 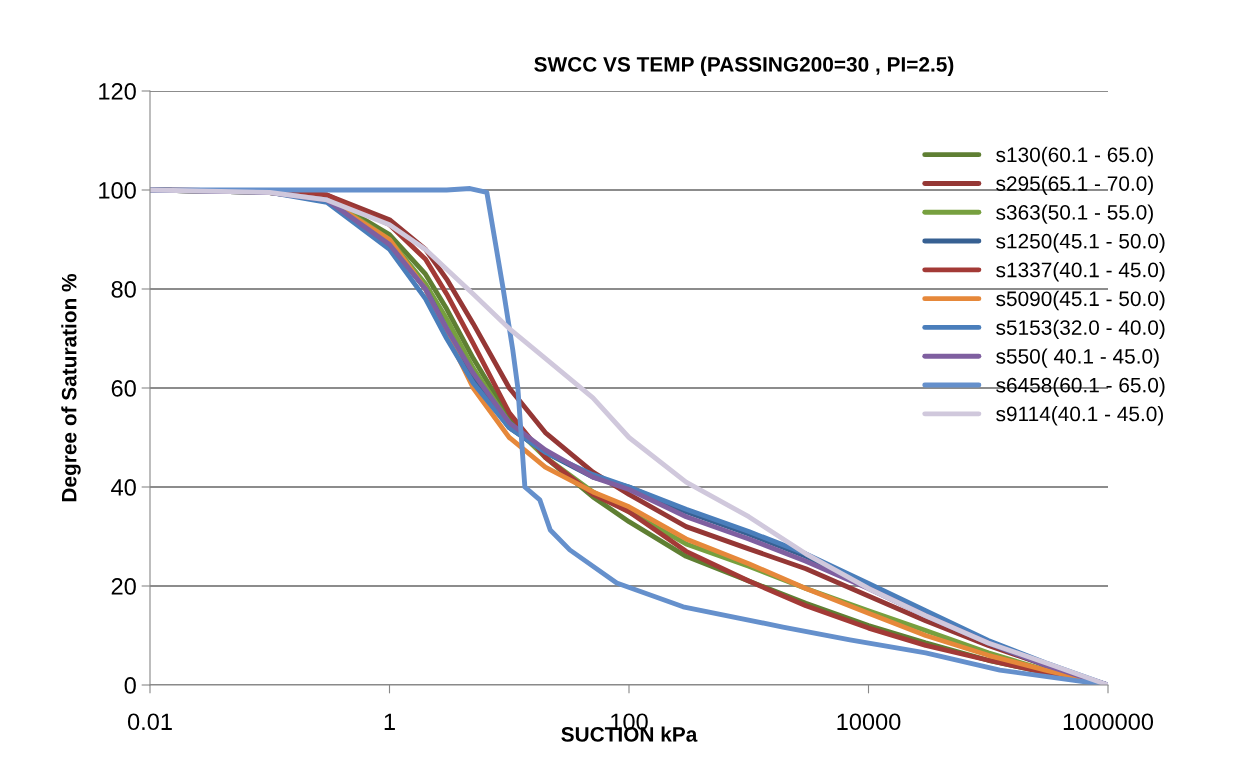 I want to click on chart-title: SWCC VS TEMP (PASSING200=30 , PI=2.5), so click(x=744, y=66).